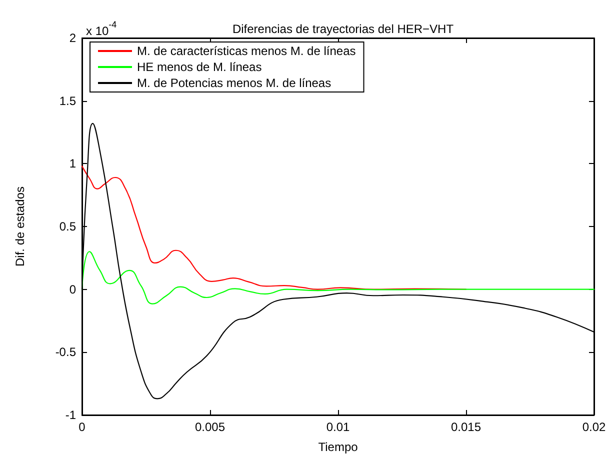 The image size is (609, 459). I want to click on chart-title: Diferencias de trayectorias del HER−VHT, so click(343, 29).